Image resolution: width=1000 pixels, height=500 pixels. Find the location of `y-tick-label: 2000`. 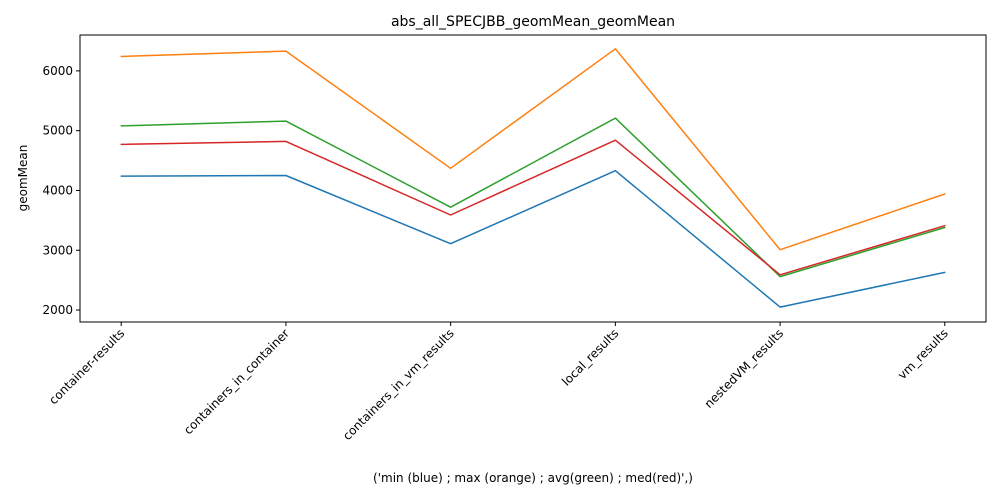

y-tick-label: 2000 is located at coordinates (57, 310).